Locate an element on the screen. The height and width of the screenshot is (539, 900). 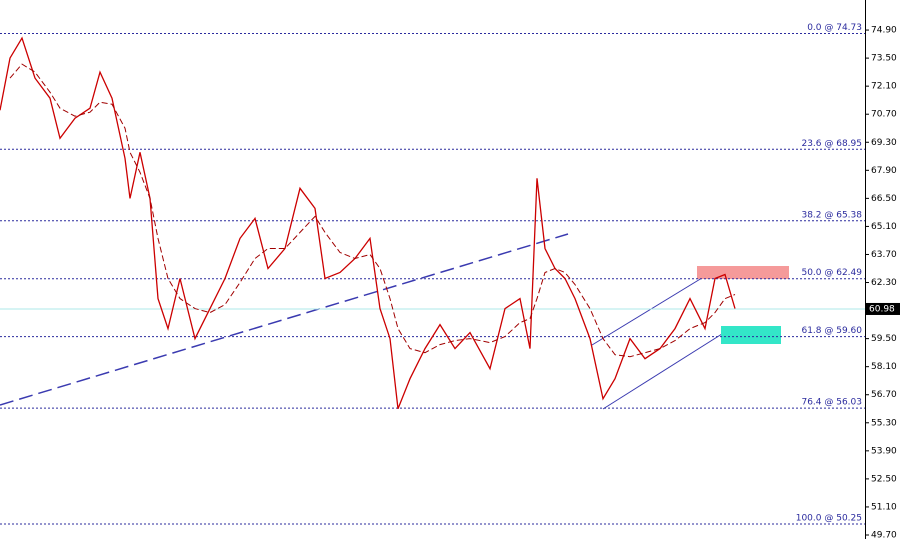
current-price-label: 60.98 is located at coordinates (882, 309).